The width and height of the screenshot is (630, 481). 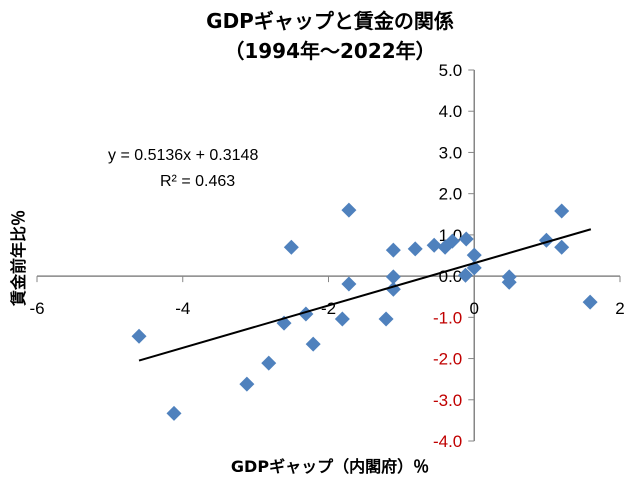 What do you see at coordinates (451, 152) in the screenshot?
I see `y-tick-label: 3.0` at bounding box center [451, 152].